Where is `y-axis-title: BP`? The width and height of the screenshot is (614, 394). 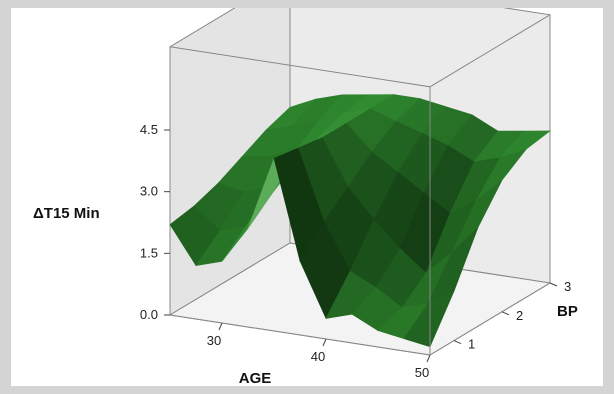
y-axis-title: BP is located at coordinates (567, 311).